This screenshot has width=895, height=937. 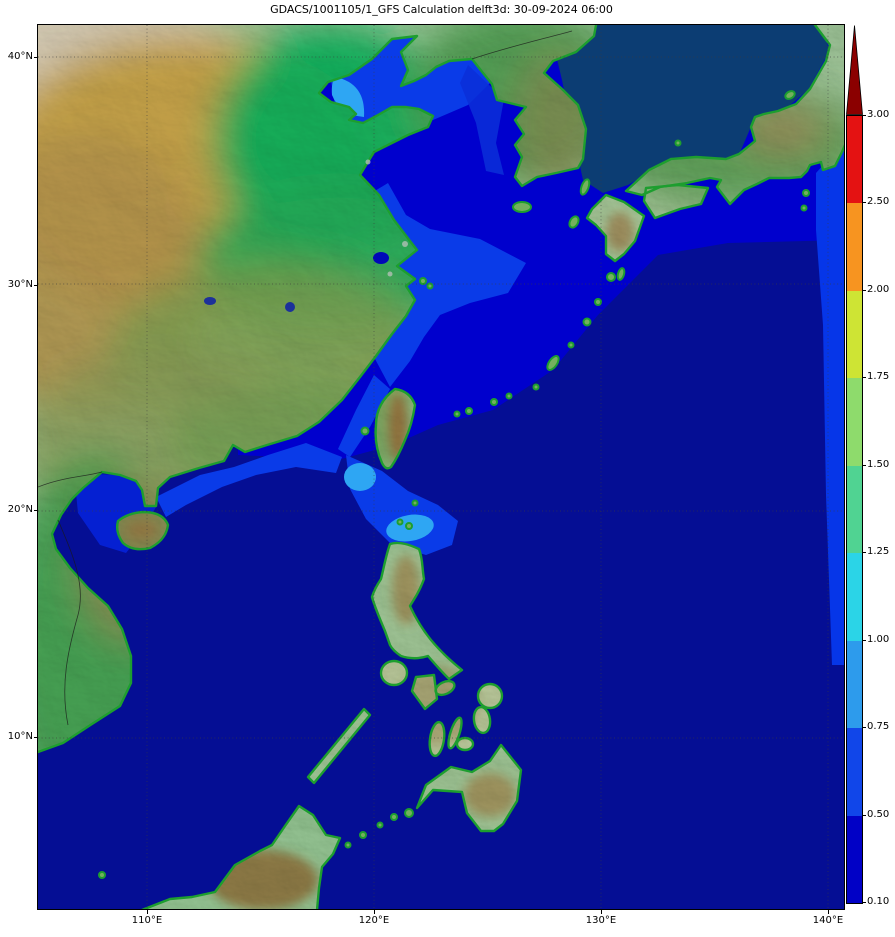 I want to click on colorbar, so click(x=854, y=509).